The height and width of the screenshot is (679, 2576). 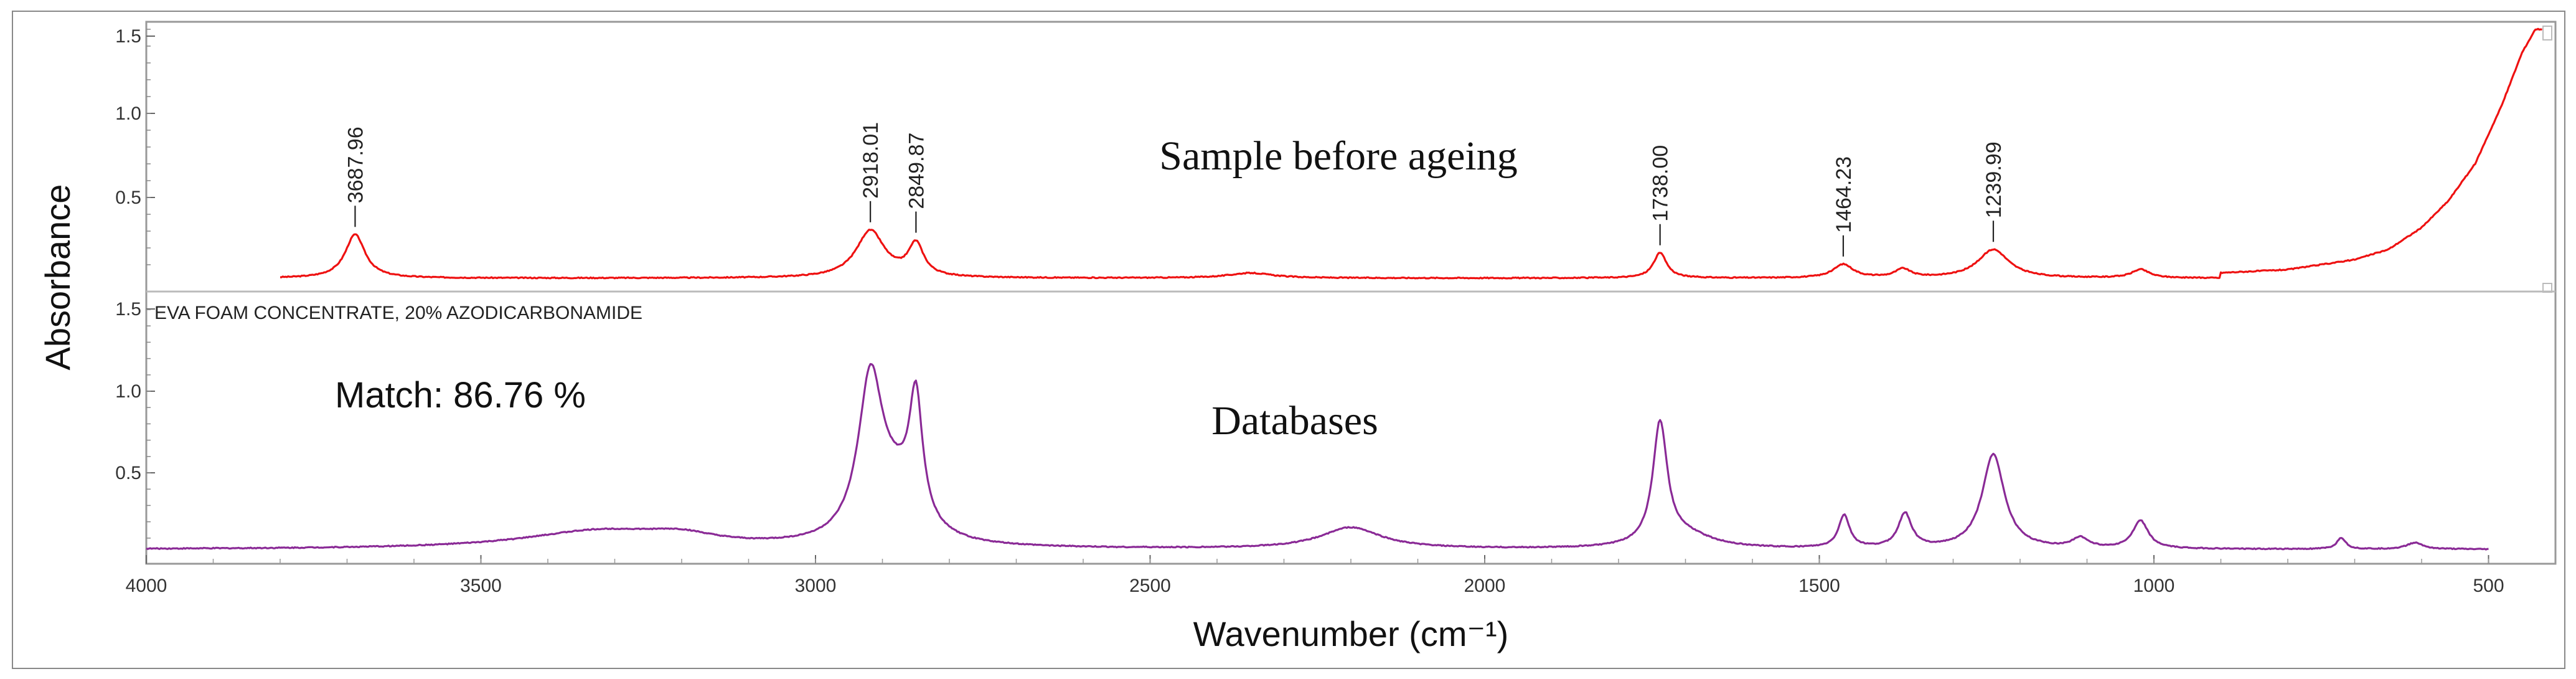 What do you see at coordinates (57, 277) in the screenshot?
I see `y-axis-title: Absorbance` at bounding box center [57, 277].